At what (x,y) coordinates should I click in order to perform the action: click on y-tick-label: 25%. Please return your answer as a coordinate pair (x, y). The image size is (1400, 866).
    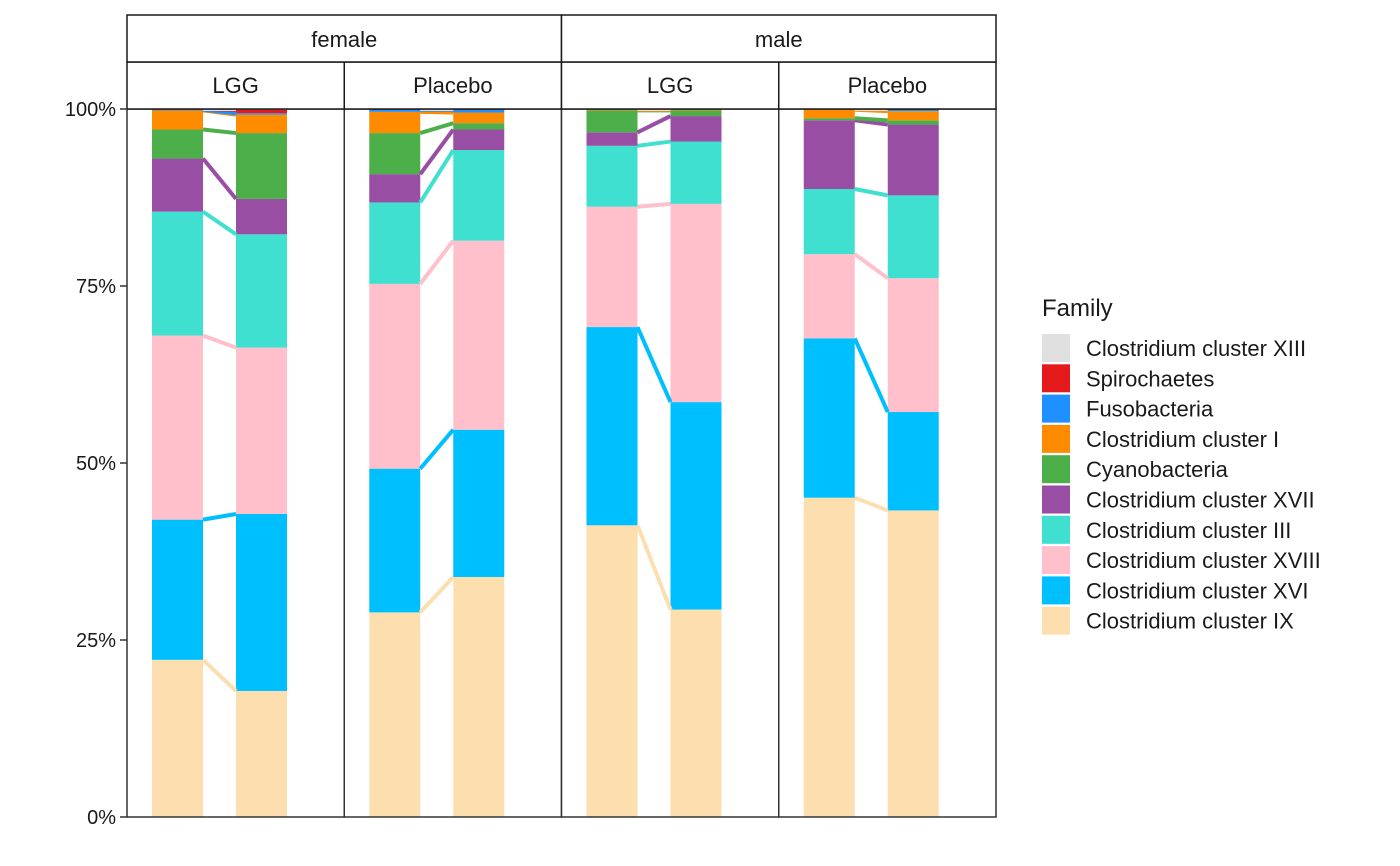
    Looking at the image, I should click on (96, 641).